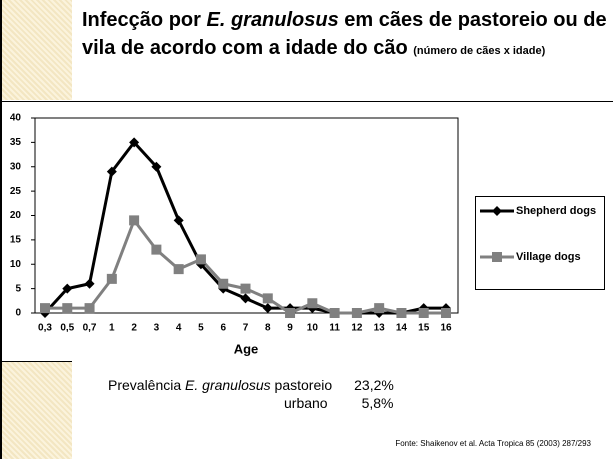  What do you see at coordinates (67, 328) in the screenshot?
I see `x-tick-label: 0,5` at bounding box center [67, 328].